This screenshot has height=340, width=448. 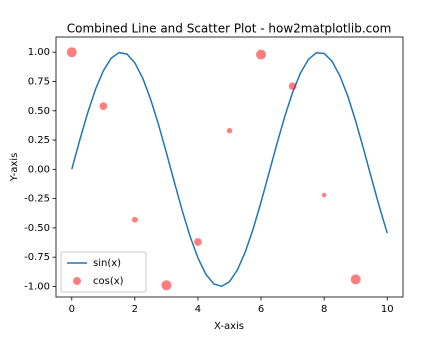 What do you see at coordinates (198, 309) in the screenshot?
I see `x-tick-label: 4` at bounding box center [198, 309].